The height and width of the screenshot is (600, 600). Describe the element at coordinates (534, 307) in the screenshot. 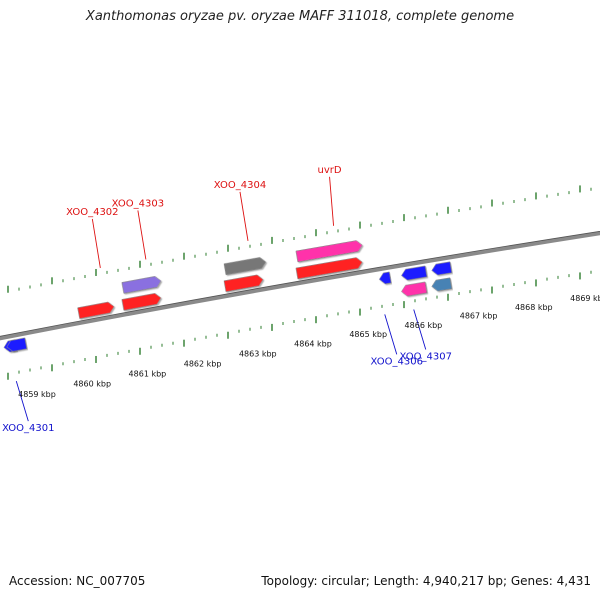

I see `scale-label: 4868 kbp` at that location.